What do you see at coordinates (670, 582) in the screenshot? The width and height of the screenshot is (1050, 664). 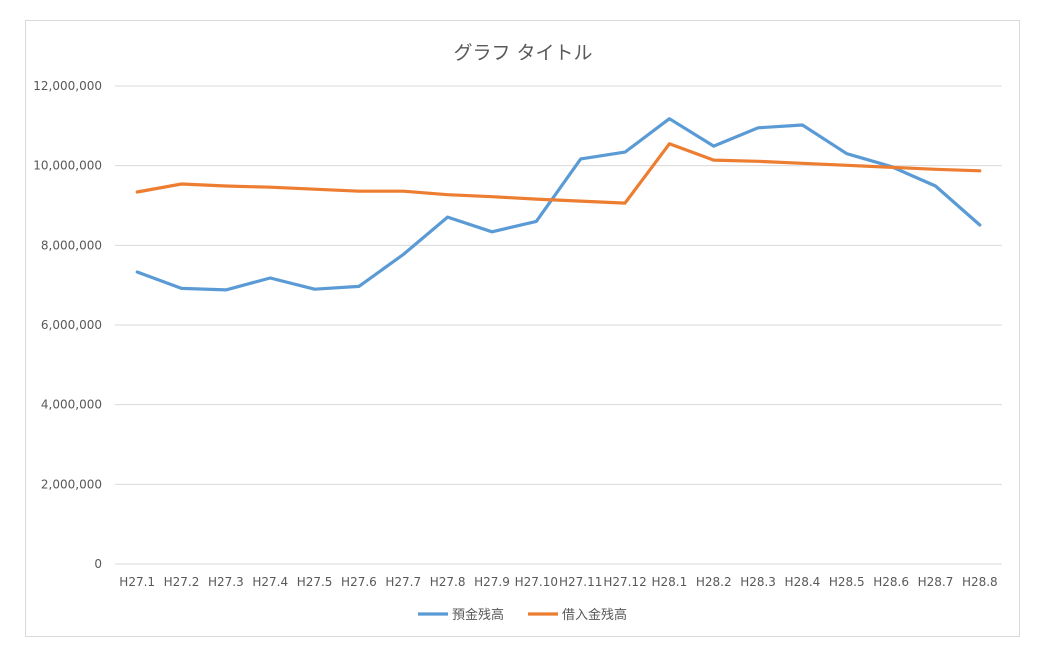 I see `x-tick-label: H28.1` at bounding box center [670, 582].